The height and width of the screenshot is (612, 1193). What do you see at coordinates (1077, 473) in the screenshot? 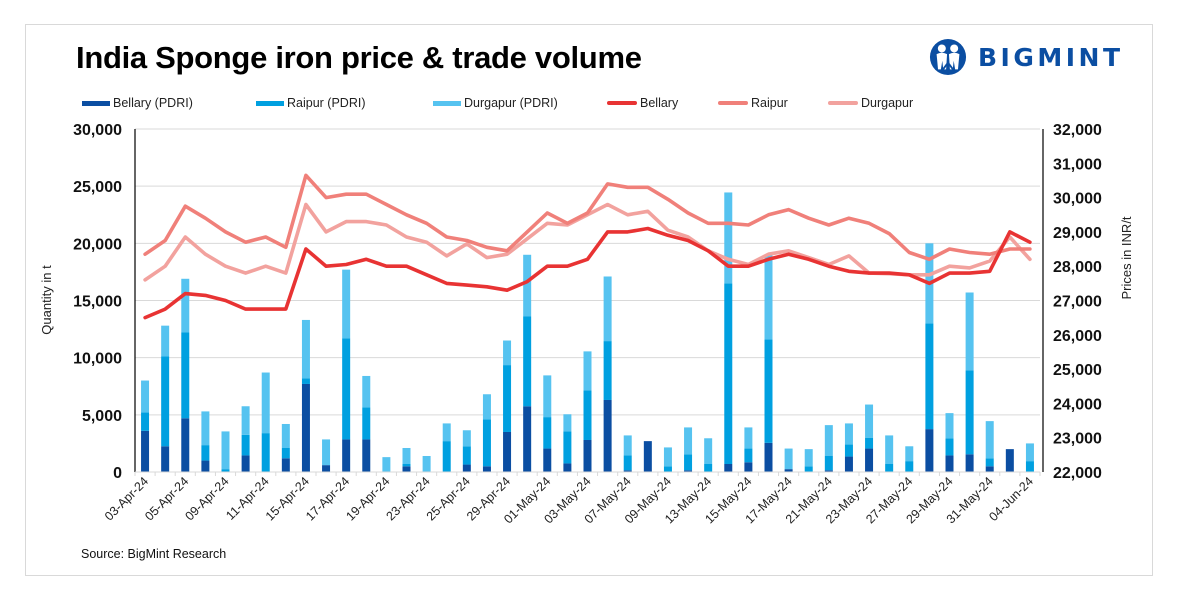
I see `y2-tick-label: 22,000` at bounding box center [1077, 473].